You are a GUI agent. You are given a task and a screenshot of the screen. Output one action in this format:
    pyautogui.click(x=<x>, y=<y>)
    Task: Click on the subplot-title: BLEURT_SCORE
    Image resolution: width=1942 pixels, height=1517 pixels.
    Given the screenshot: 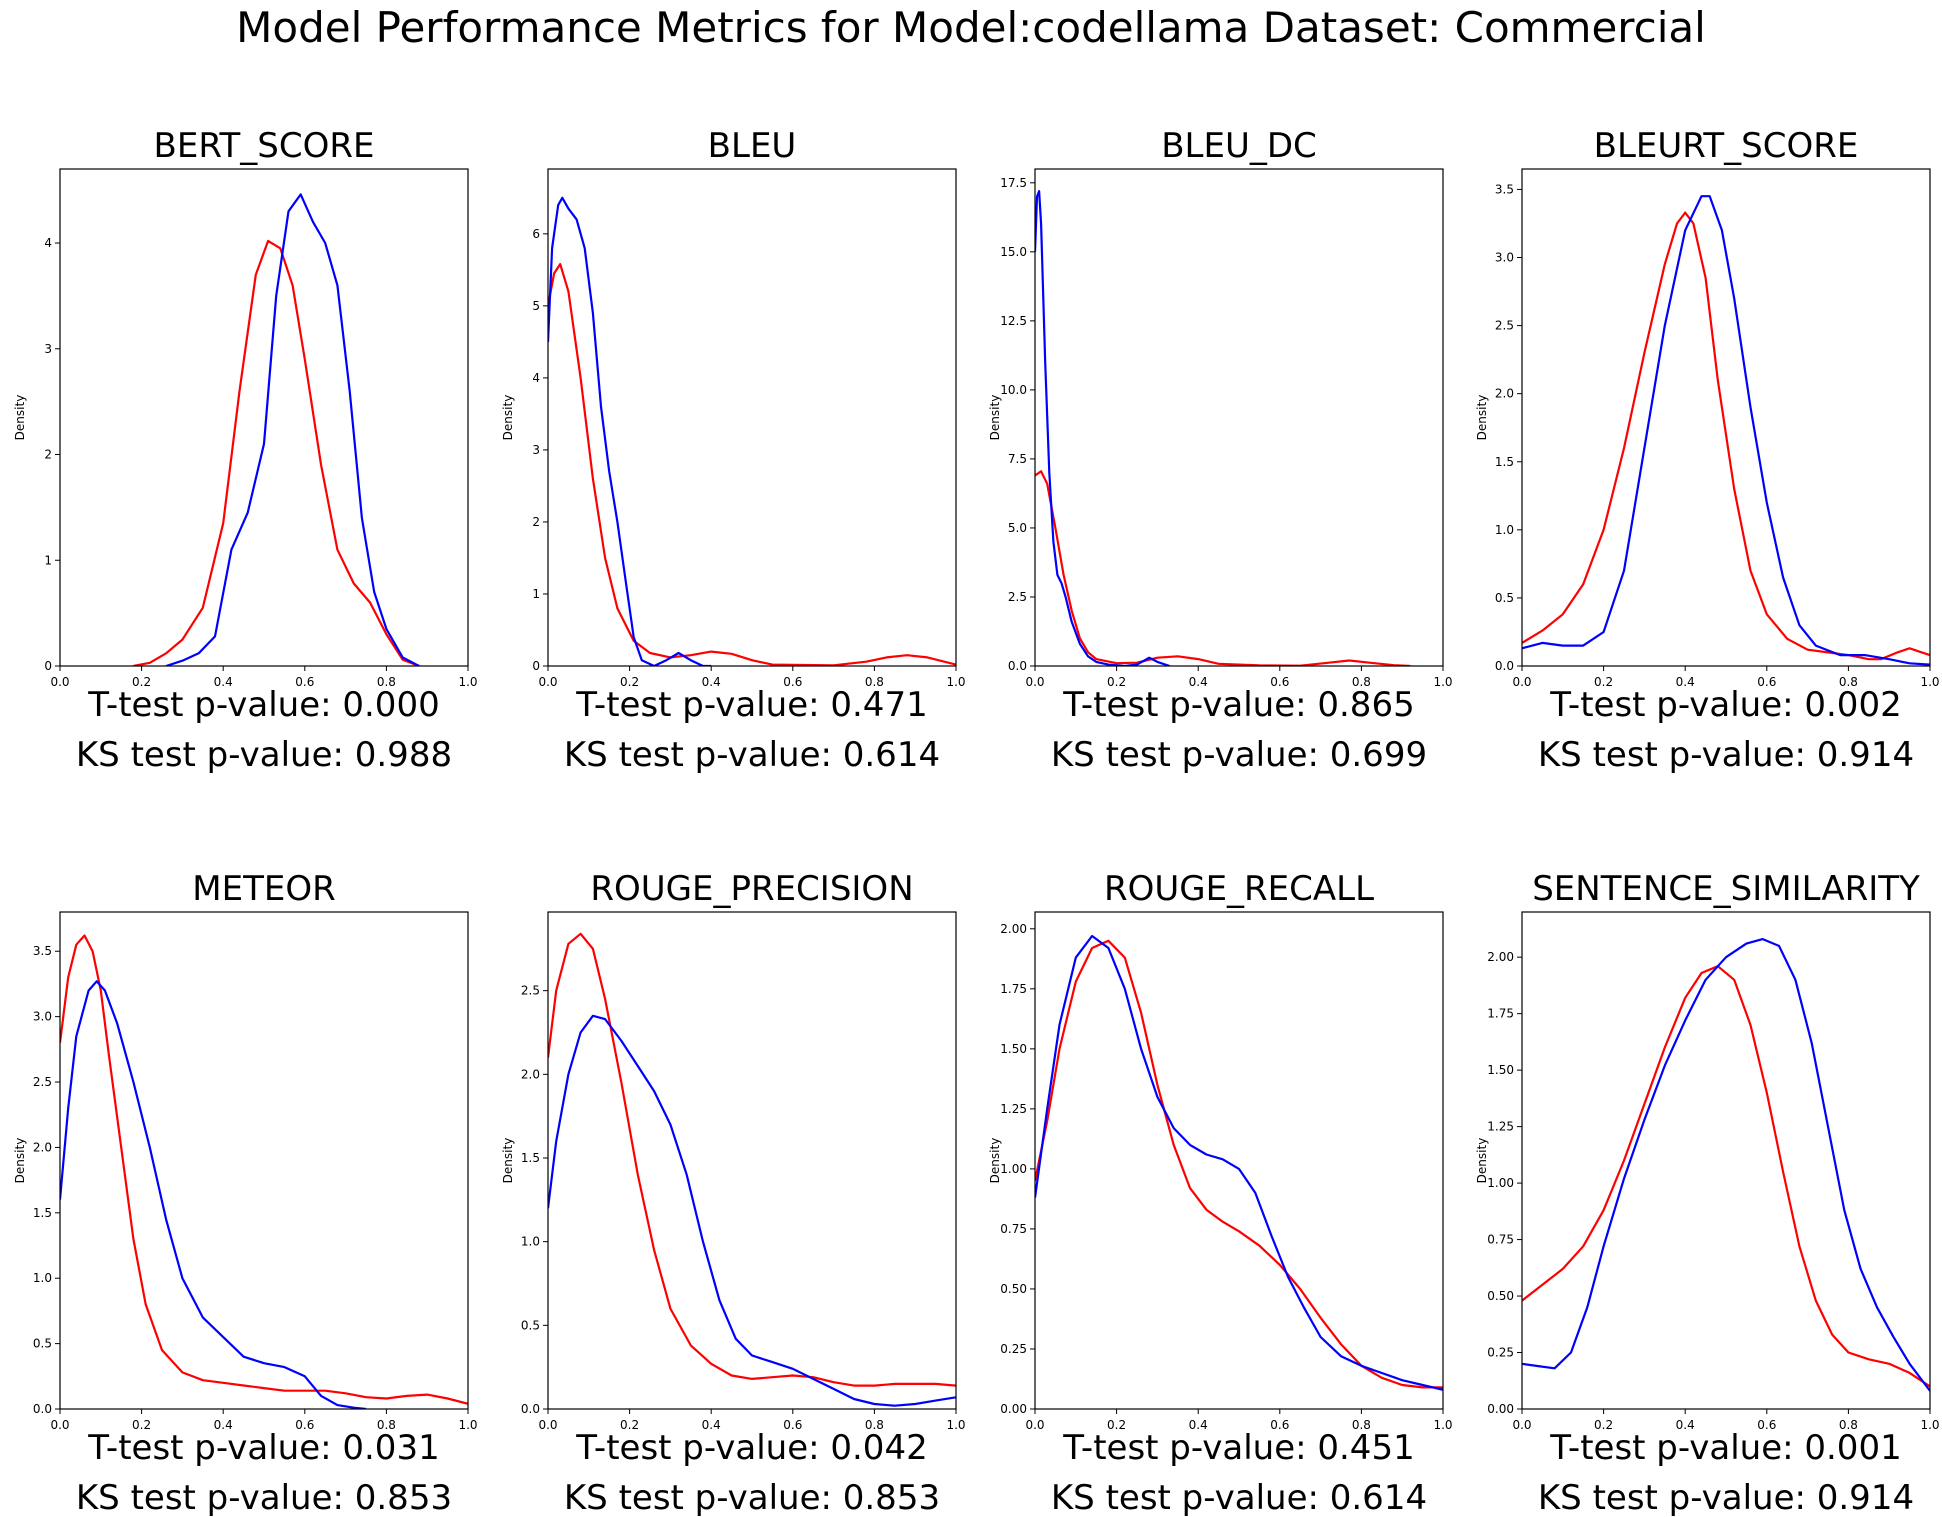 What is the action you would take?
    pyautogui.click(x=1726, y=146)
    